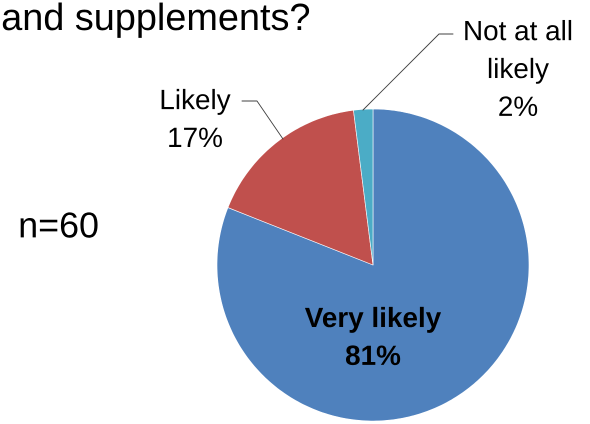  What do you see at coordinates (195, 138) in the screenshot?
I see `data-label: 17%` at bounding box center [195, 138].